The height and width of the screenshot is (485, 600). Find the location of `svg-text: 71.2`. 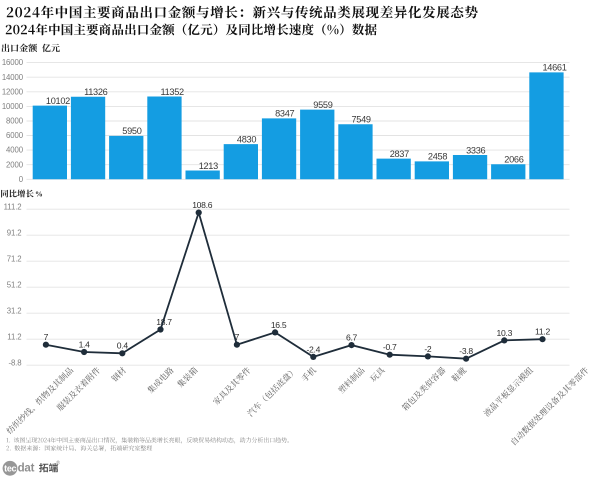

svg-text: 71.2 is located at coordinates (14, 259).